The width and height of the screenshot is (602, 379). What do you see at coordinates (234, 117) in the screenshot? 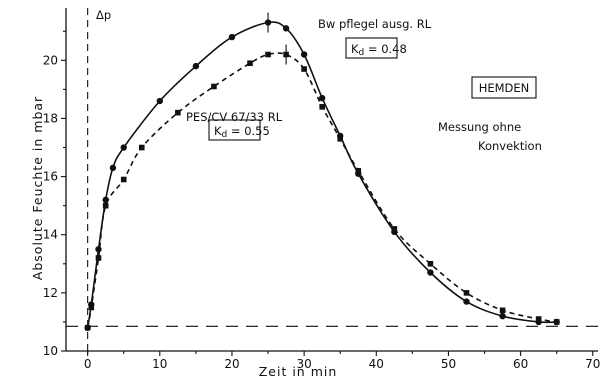
I see `series-2-label: PES/CV 67/33 RL` at bounding box center [234, 117].